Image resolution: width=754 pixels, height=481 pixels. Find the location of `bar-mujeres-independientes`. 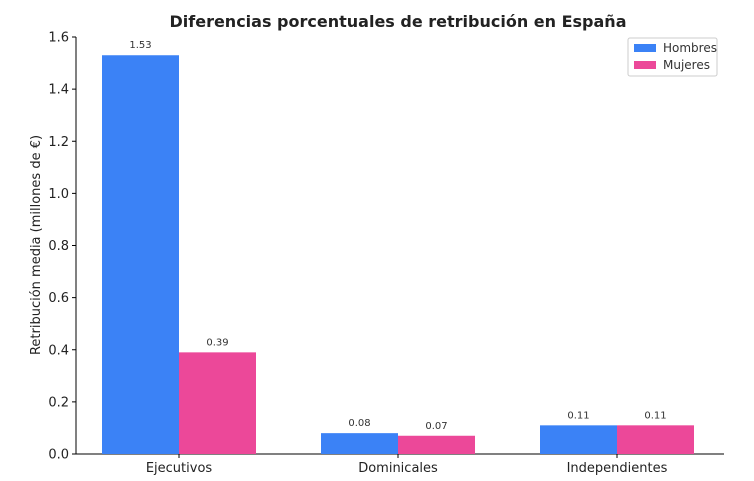

bar-mujeres-independientes is located at coordinates (655, 439).